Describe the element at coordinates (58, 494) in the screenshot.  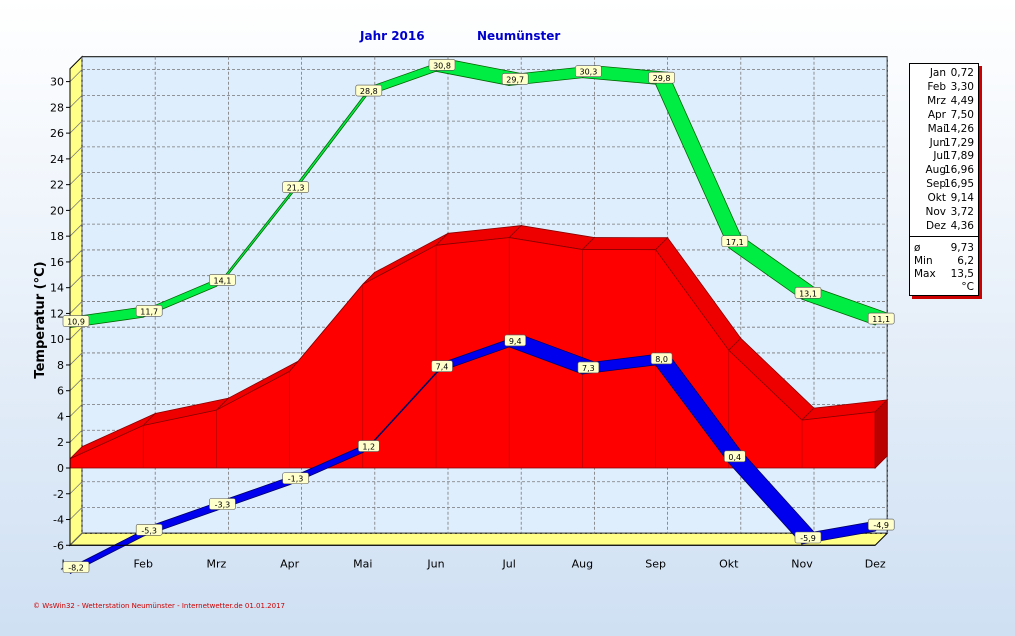
I see `y-tick-label: -2` at that location.